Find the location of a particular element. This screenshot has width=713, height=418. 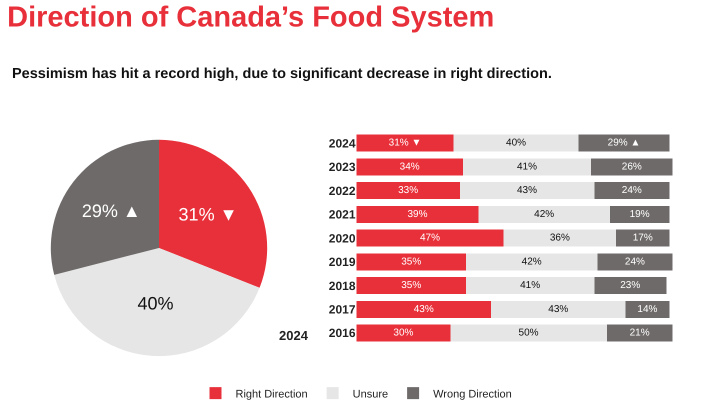

y-tick-label: 2020 is located at coordinates (342, 238).